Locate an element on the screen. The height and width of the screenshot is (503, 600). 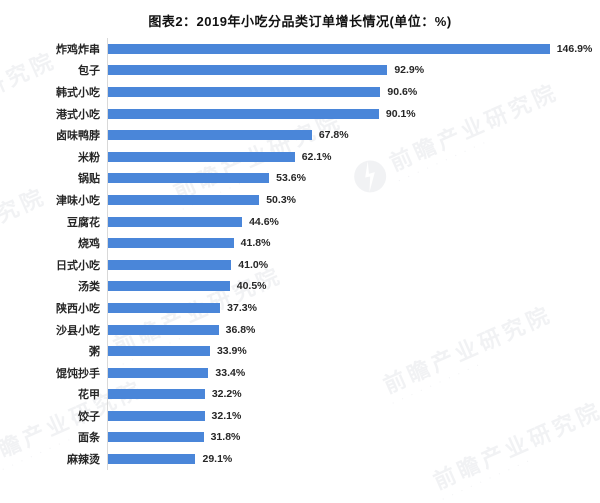
bar-row: 粥 33.9% is located at coordinates (300, 351).